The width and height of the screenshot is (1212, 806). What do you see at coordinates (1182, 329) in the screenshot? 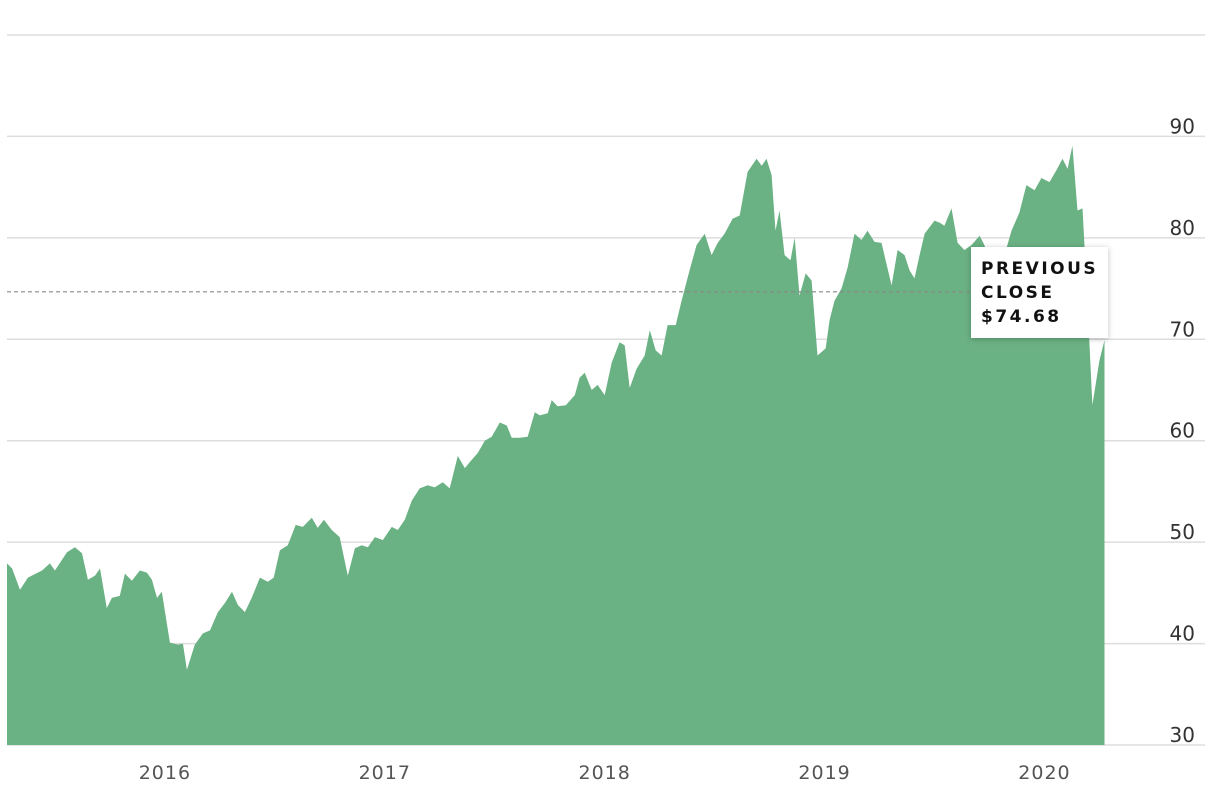
I see `y-tick-label: 70` at bounding box center [1182, 329].